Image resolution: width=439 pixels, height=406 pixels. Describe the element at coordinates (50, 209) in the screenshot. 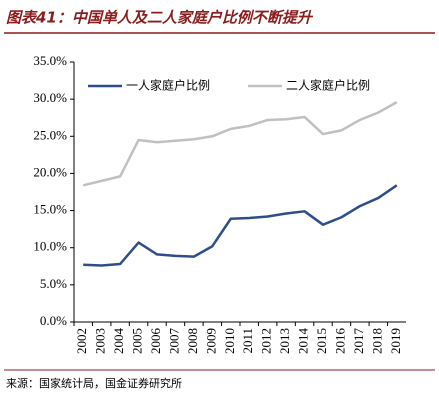

I see `y-tick-label: 15.0%` at that location.